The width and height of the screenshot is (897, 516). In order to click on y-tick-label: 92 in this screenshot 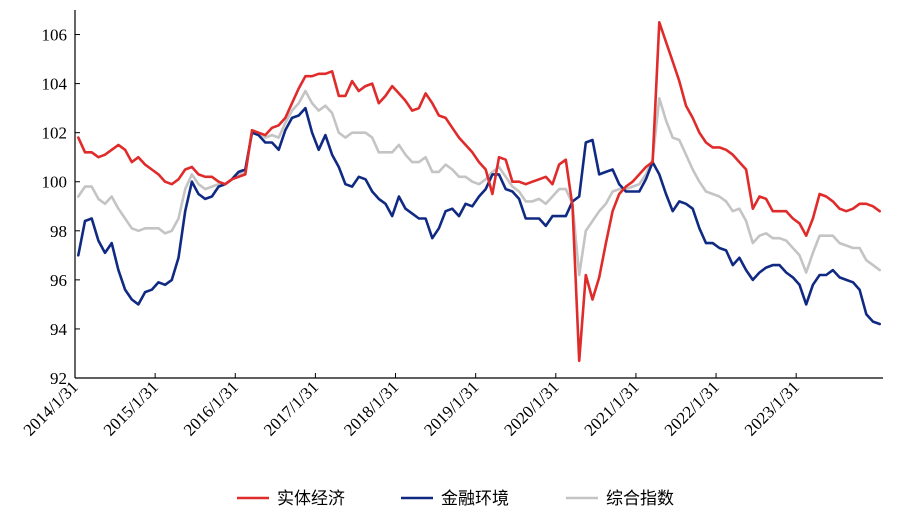, I will do `click(58, 378)`.